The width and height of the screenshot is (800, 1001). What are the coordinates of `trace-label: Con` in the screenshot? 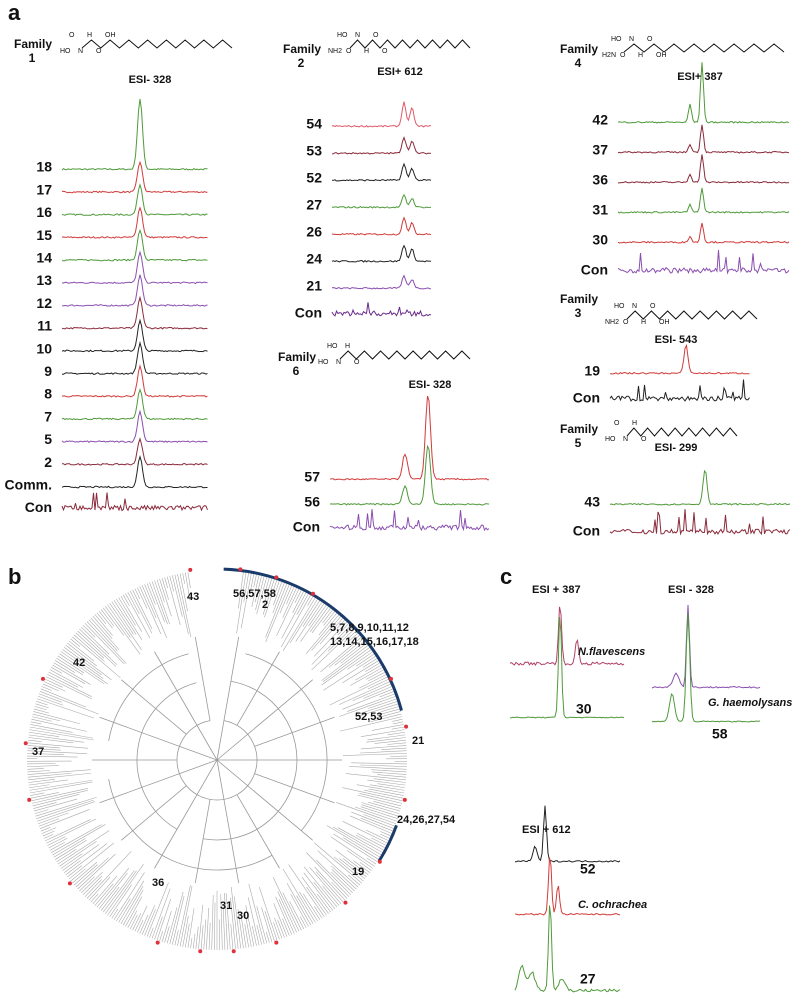 It's located at (586, 398).